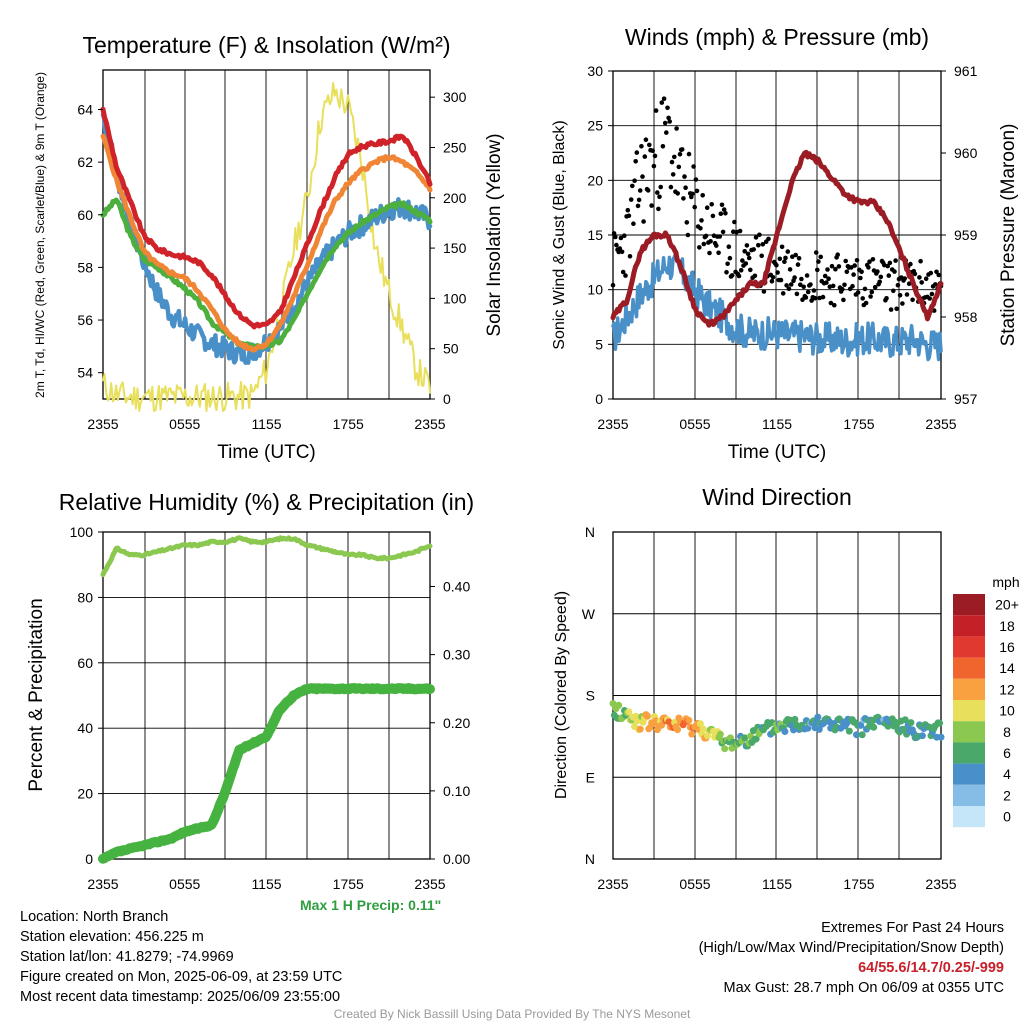  Describe the element at coordinates (85, 597) in the screenshot. I see `y-tick-label: 80` at that location.